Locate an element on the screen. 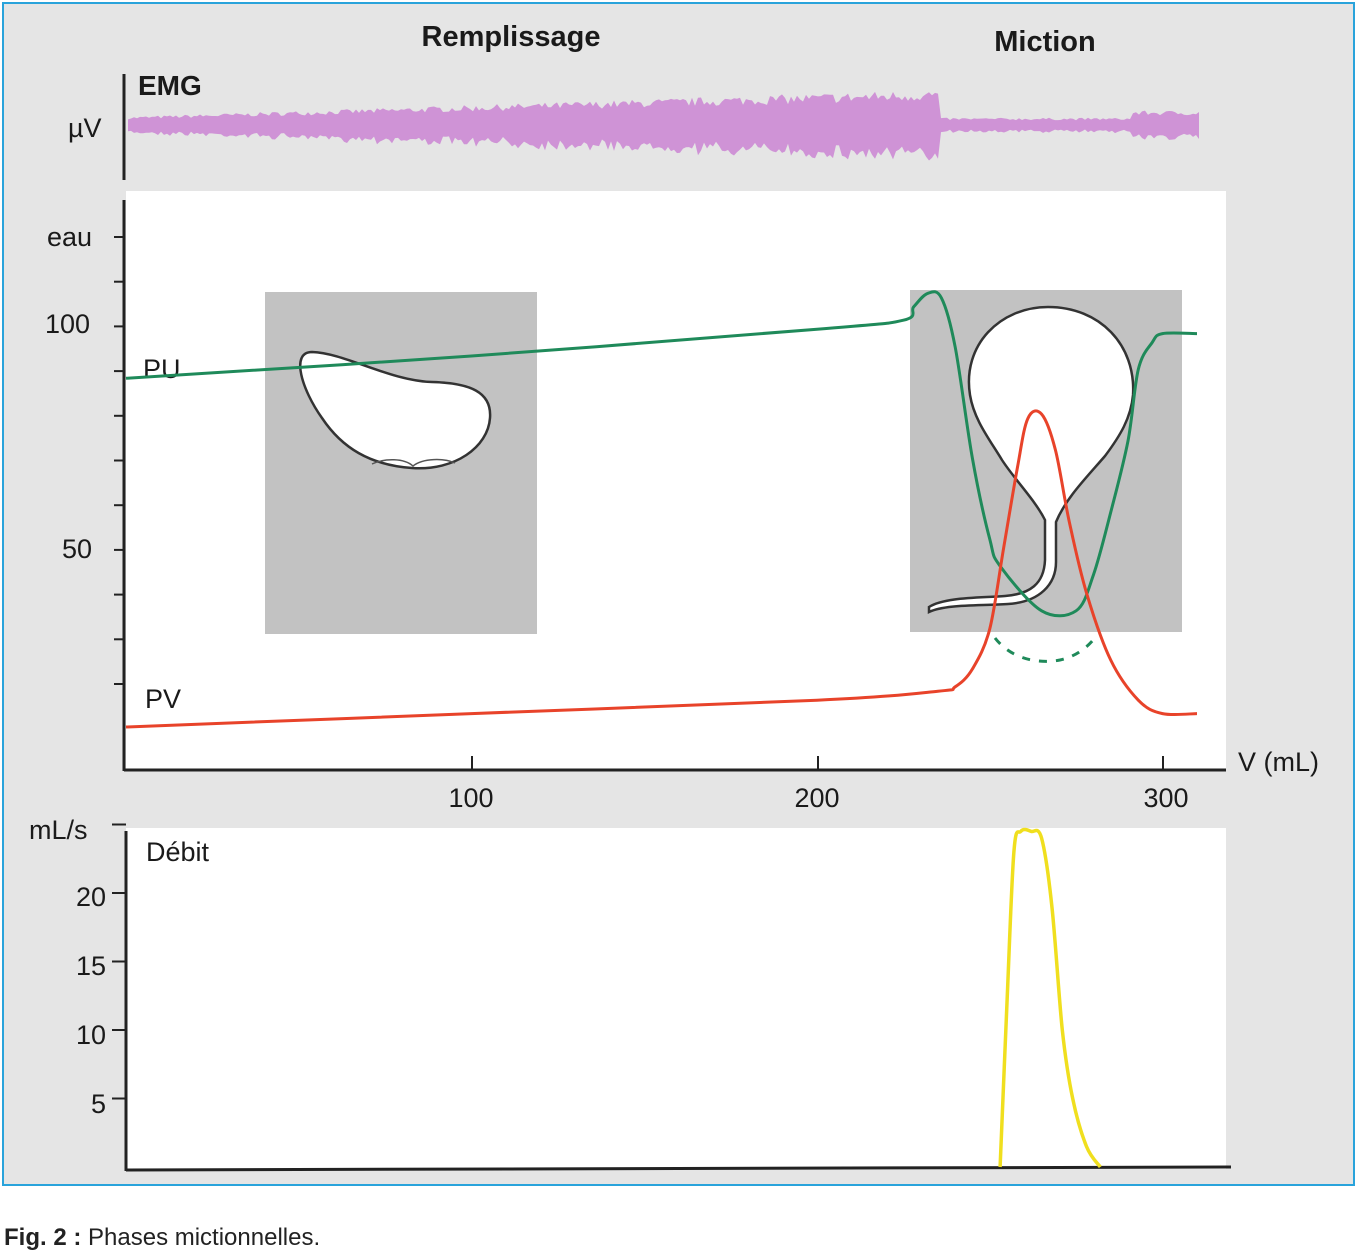 Image resolution: width=1359 pixels, height=1255 pixels. emg-label: EMG is located at coordinates (170, 85).